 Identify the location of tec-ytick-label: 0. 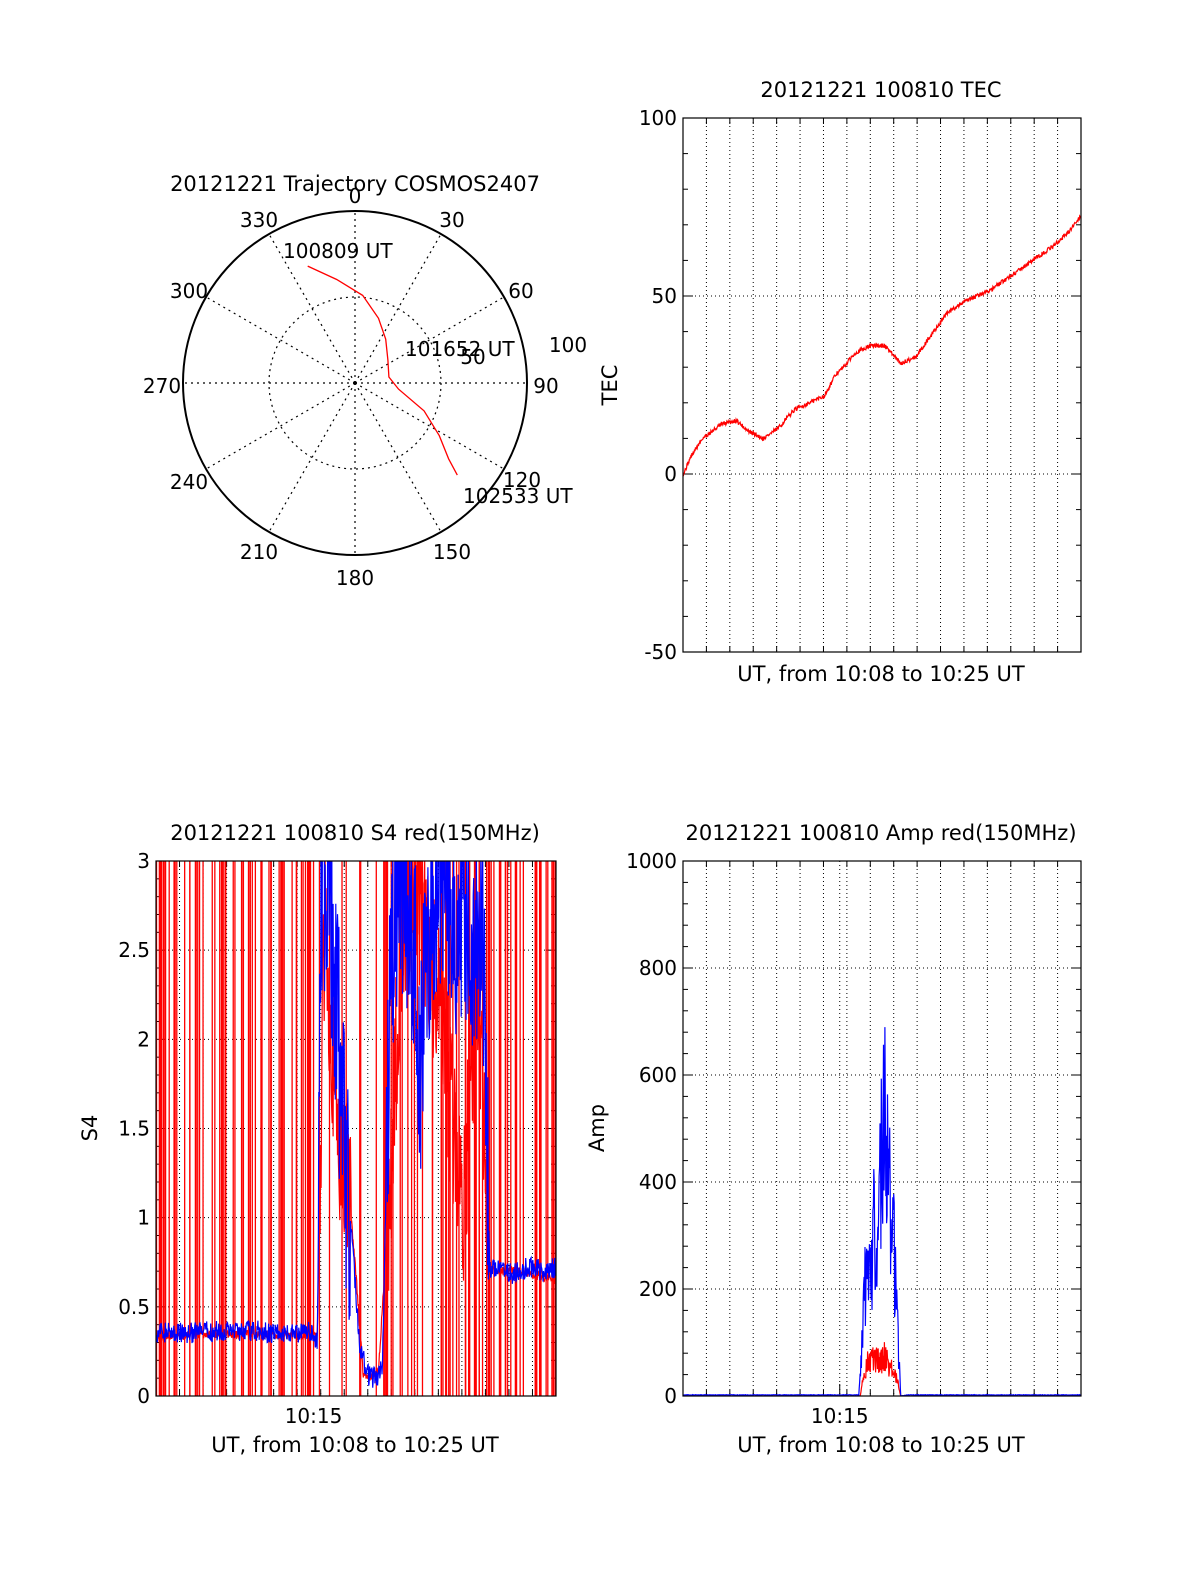
(670, 474).